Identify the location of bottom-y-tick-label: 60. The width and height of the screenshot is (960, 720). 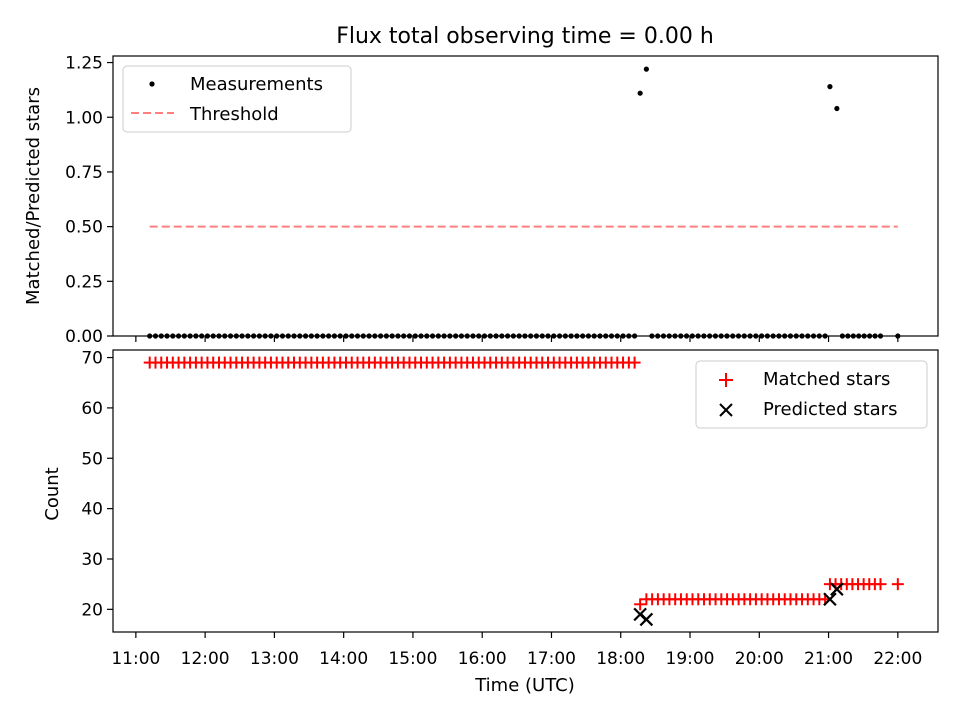
(92, 409).